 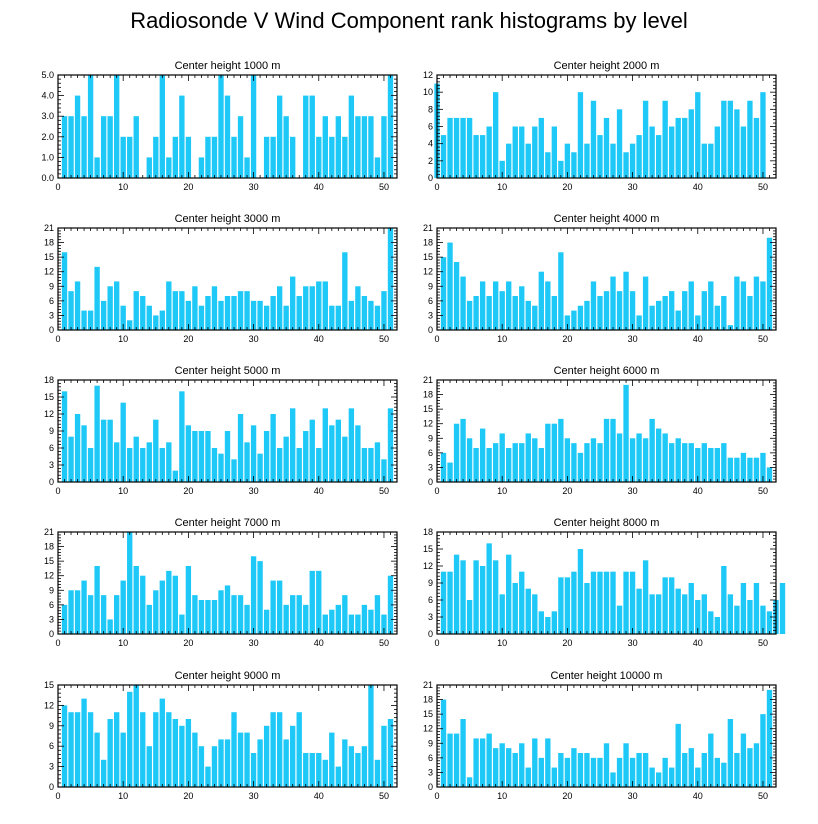 I want to click on y-tick-label: 10, so click(x=428, y=92).